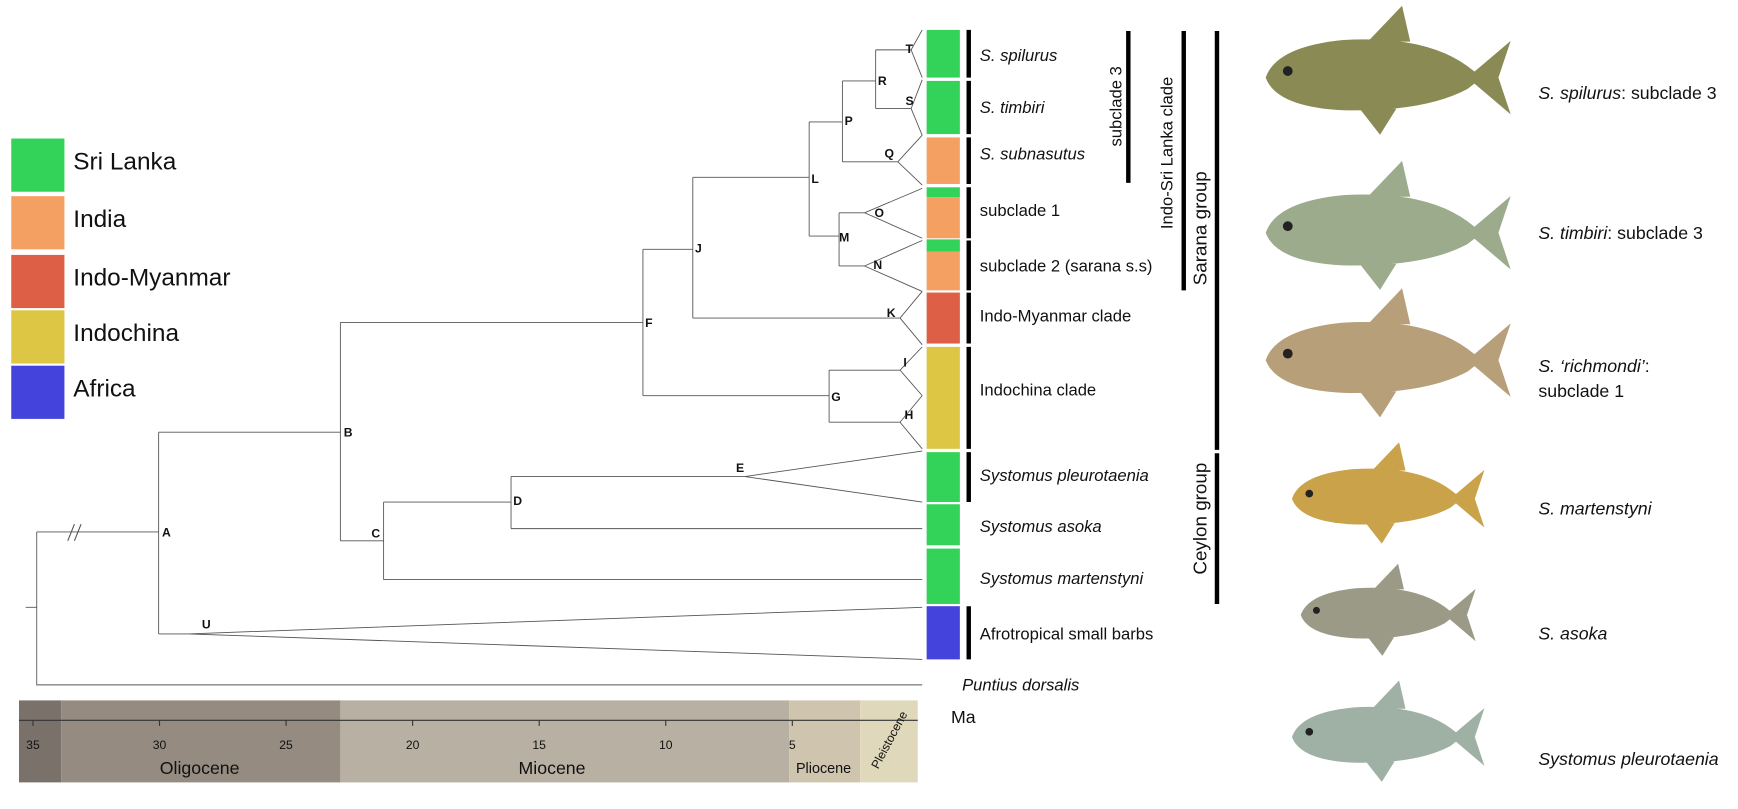 Image resolution: width=1738 pixels, height=809 pixels. Describe the element at coordinates (1067, 633) in the screenshot. I see `taxon-label: Afrotropical small barbs` at that location.